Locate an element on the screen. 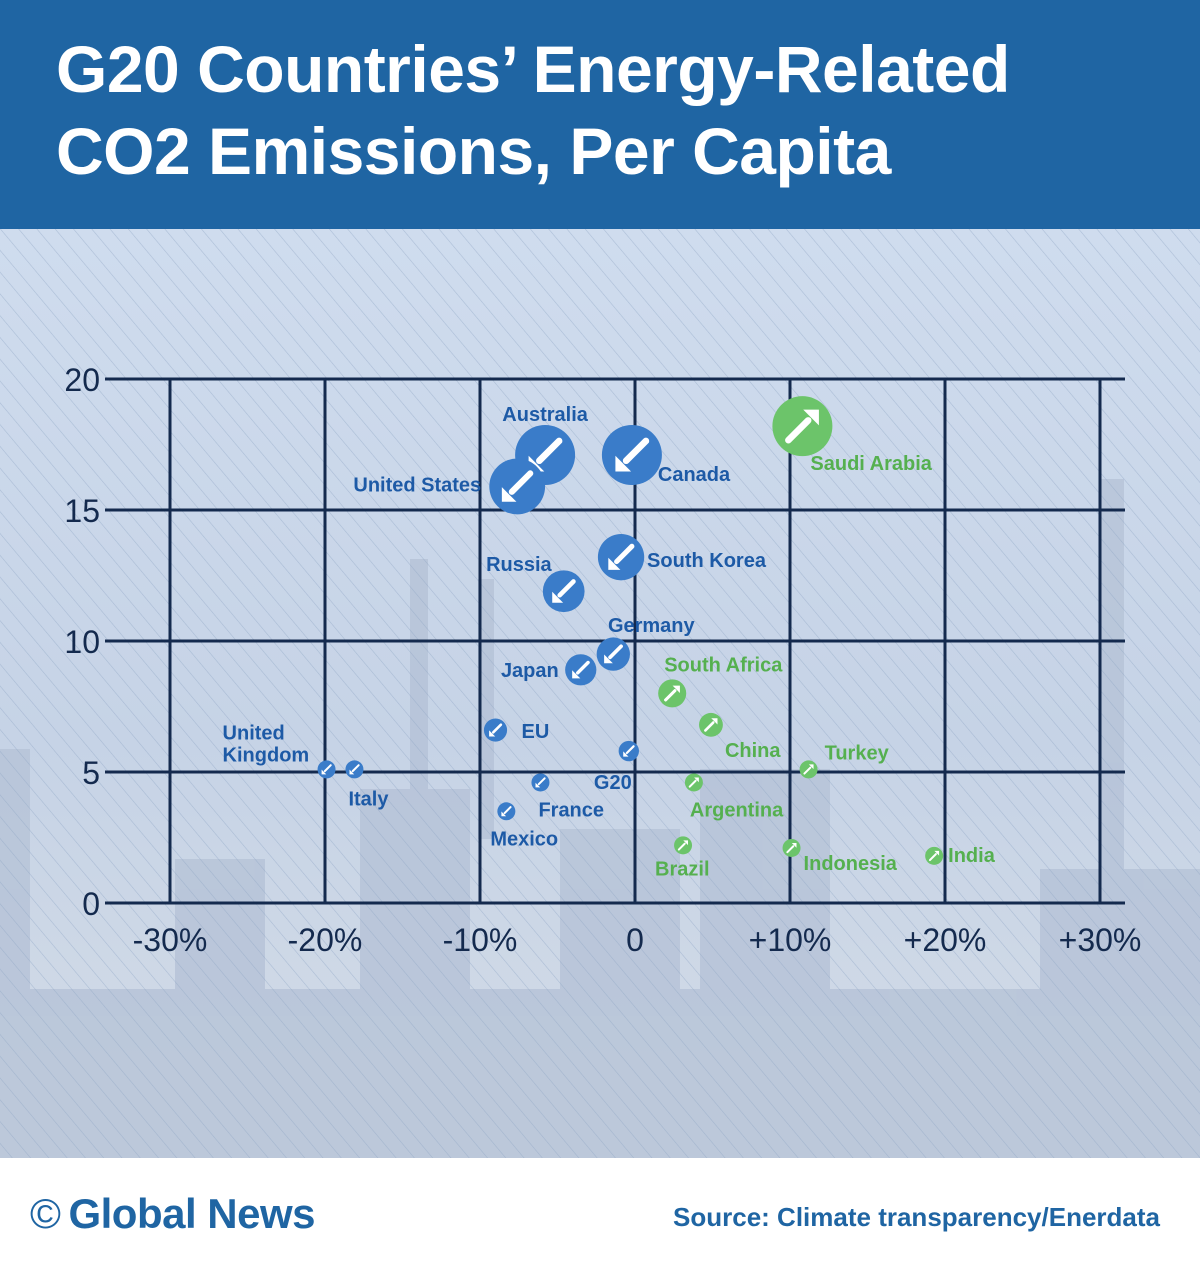 The image size is (1200, 1270). point-label-south-korea: South Korea is located at coordinates (707, 561).